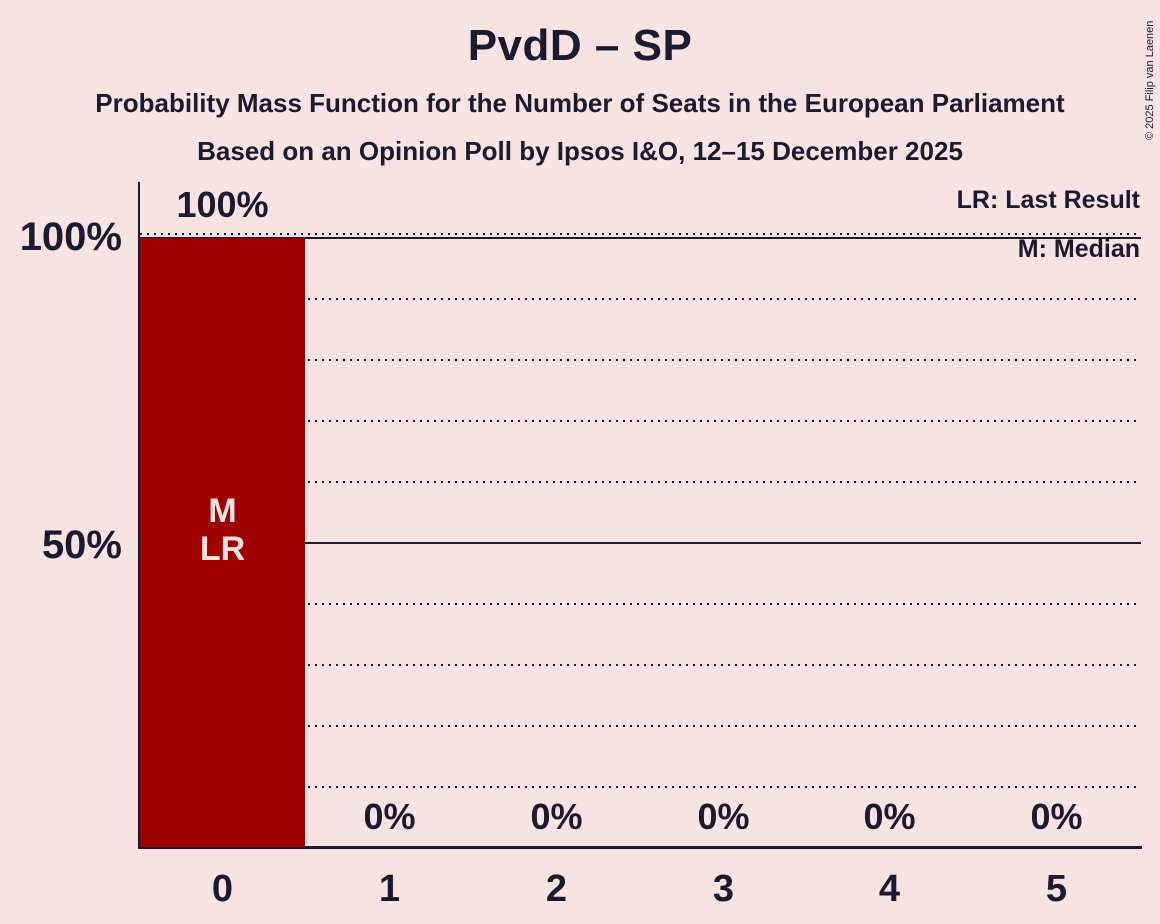 Image resolution: width=1160 pixels, height=924 pixels. I want to click on x-tick-label-2: 2, so click(556, 889).